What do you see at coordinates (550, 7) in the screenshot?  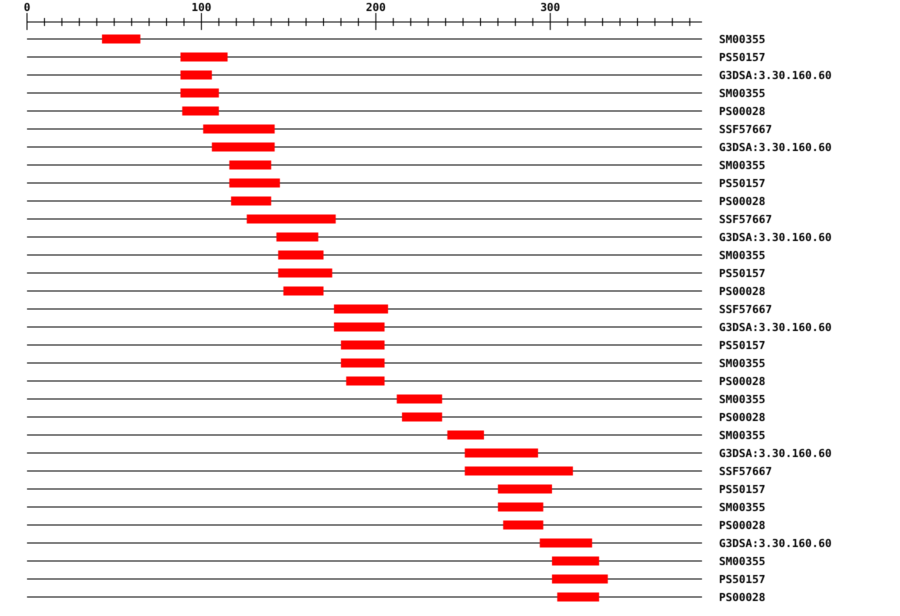 I see `x-tick-label: 300` at bounding box center [550, 7].